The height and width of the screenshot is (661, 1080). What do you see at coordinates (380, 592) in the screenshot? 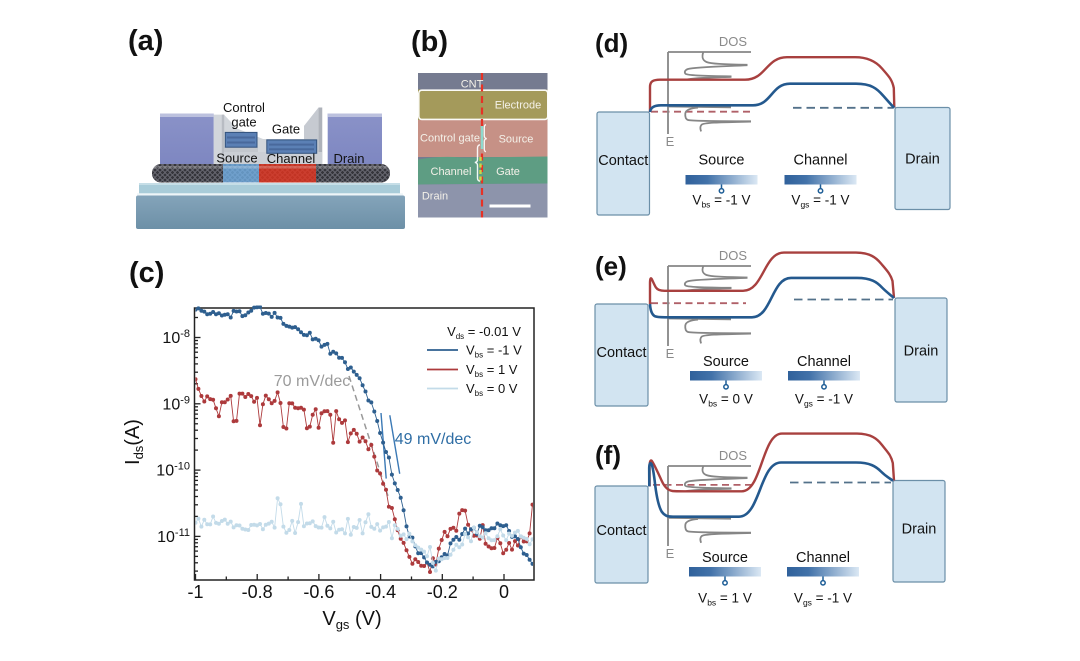
I see `svg-text: -0.4` at bounding box center [380, 592].